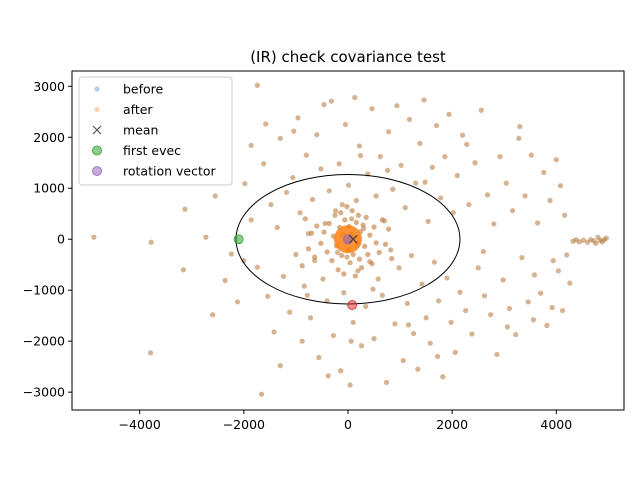  What do you see at coordinates (152, 150) in the screenshot?
I see `legend-label: first evec` at bounding box center [152, 150].